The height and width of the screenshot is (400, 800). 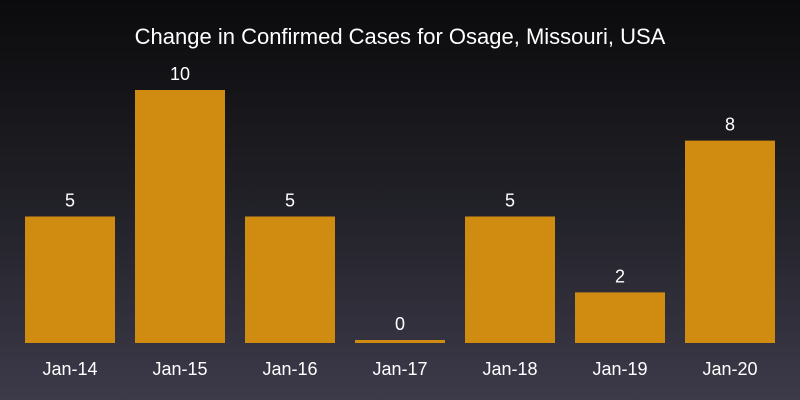 I want to click on value-label-jan-14: 5, so click(x=70, y=201).